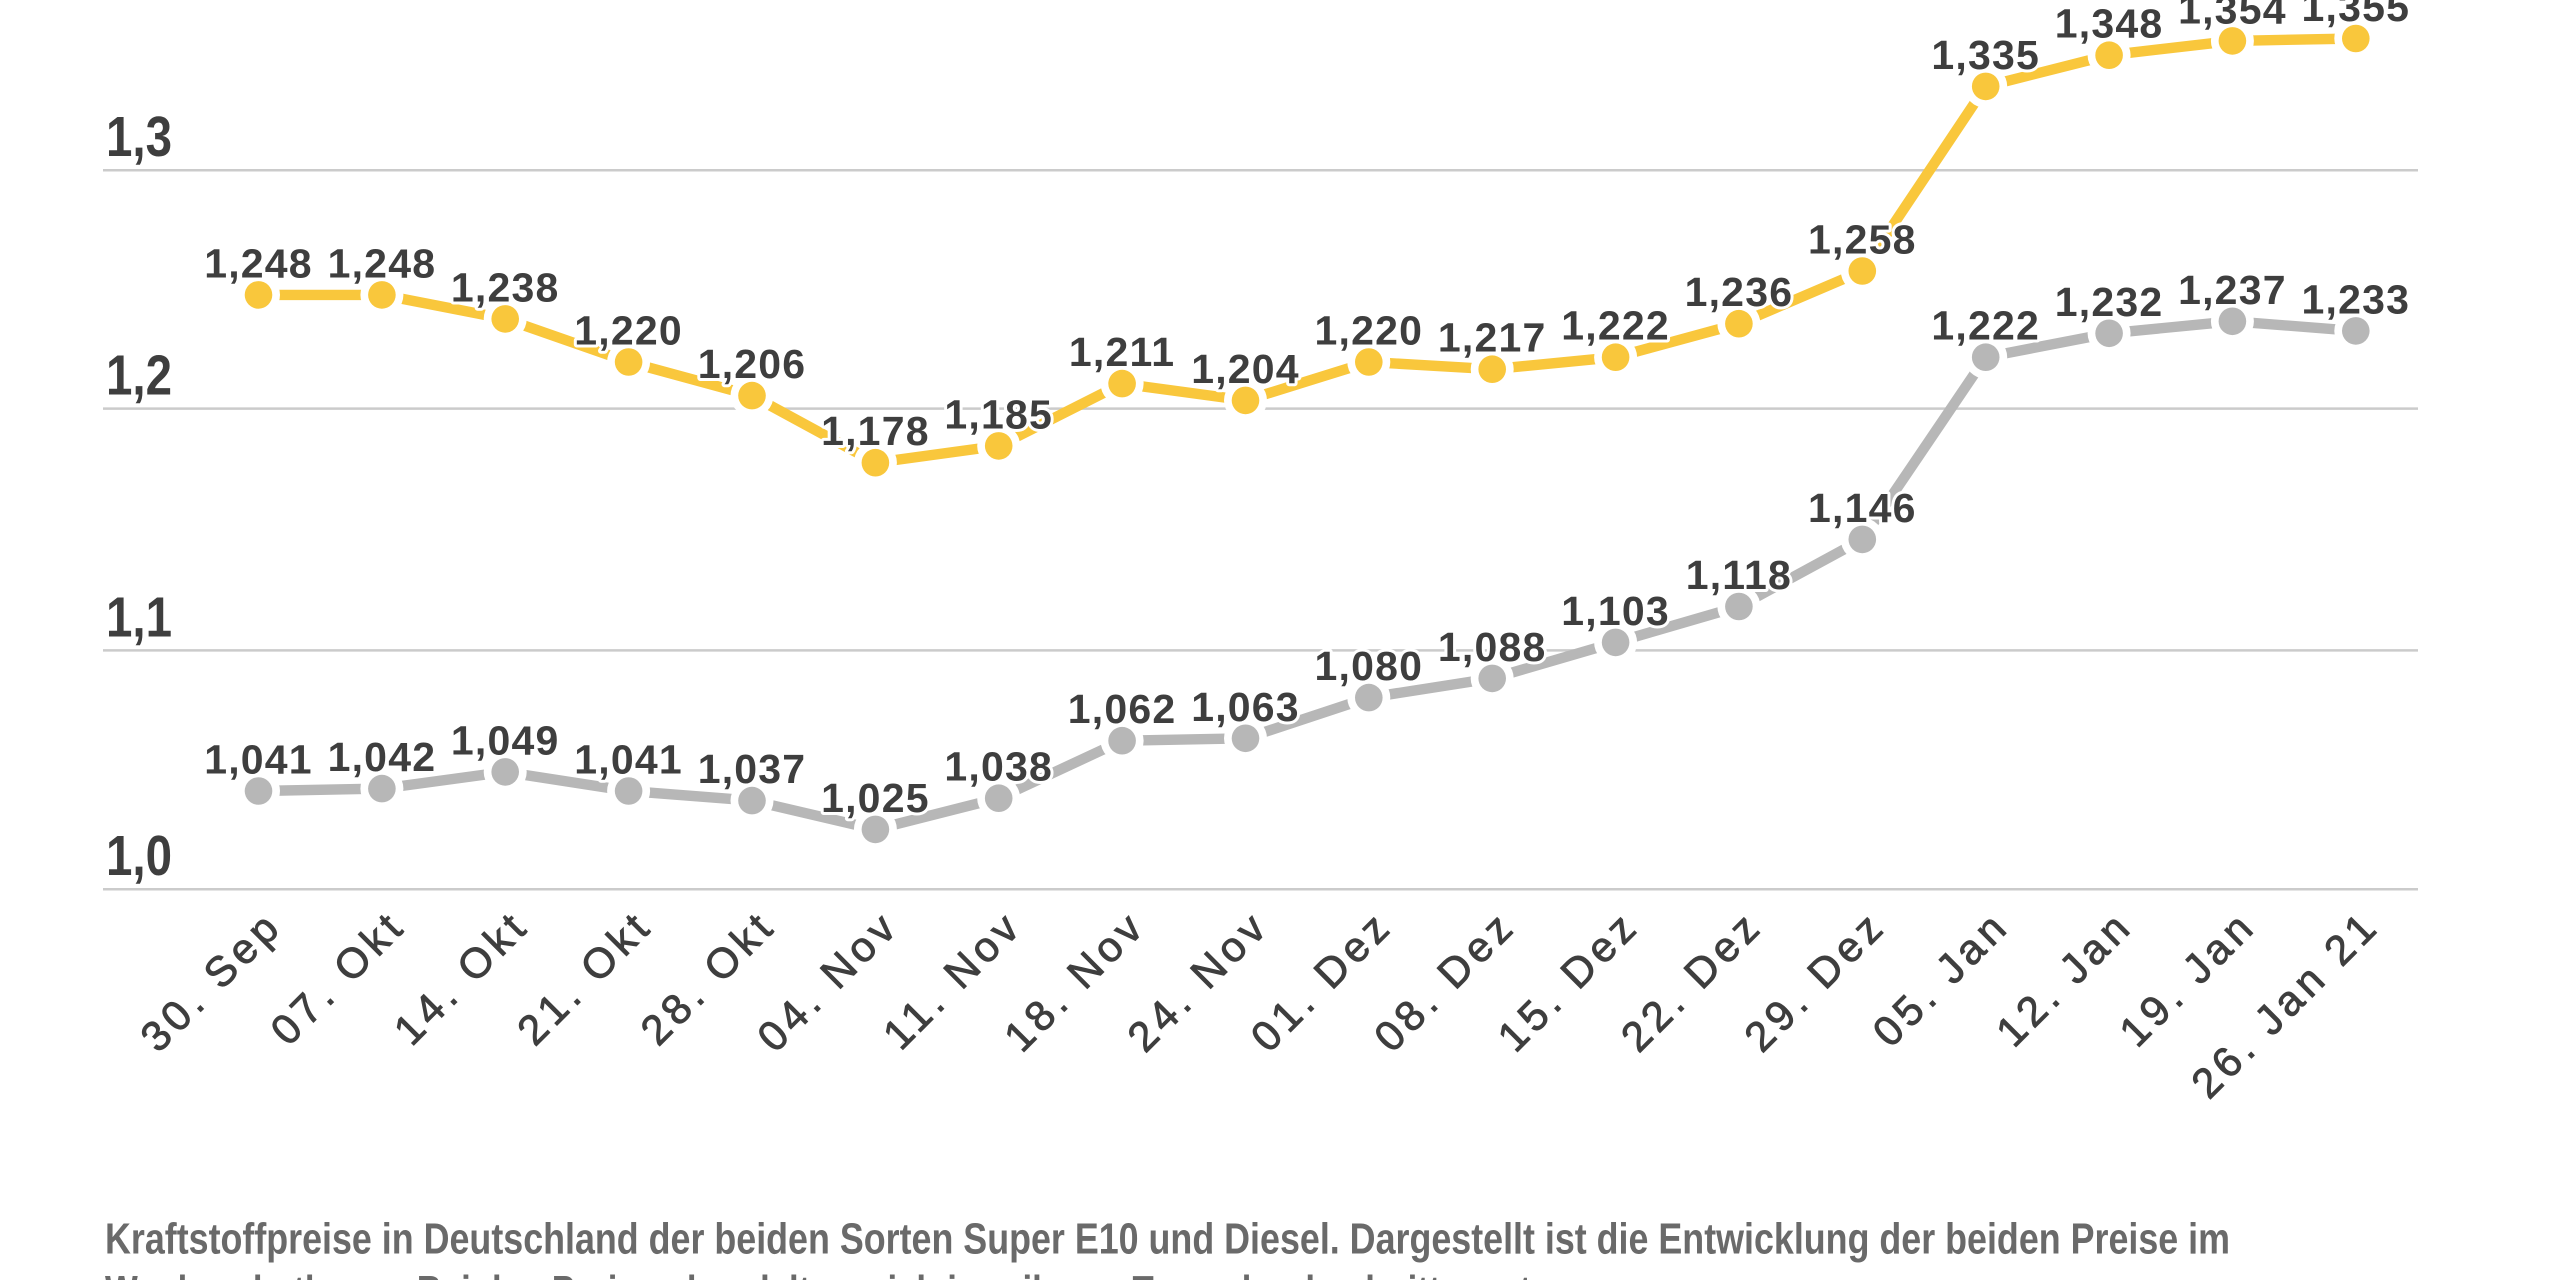  I want to click on svg-text: 1,258, so click(1862, 240).